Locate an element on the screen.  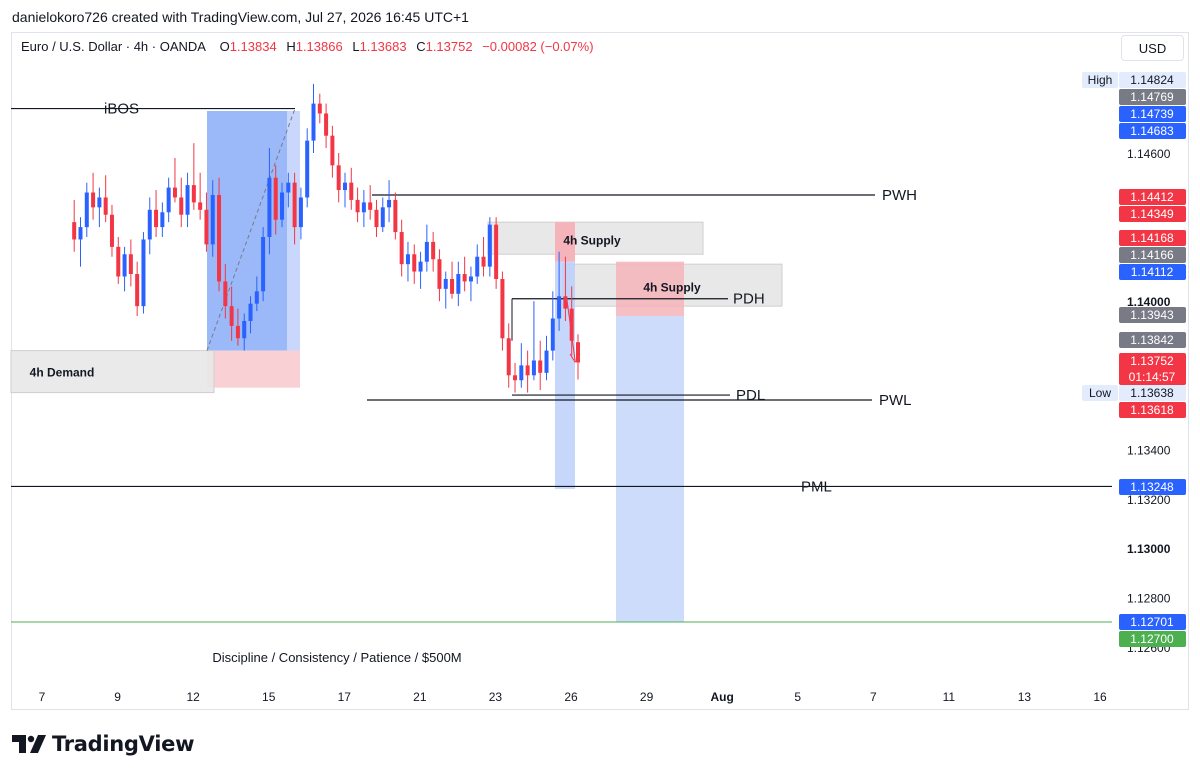
demand-zone is located at coordinates (112, 372).